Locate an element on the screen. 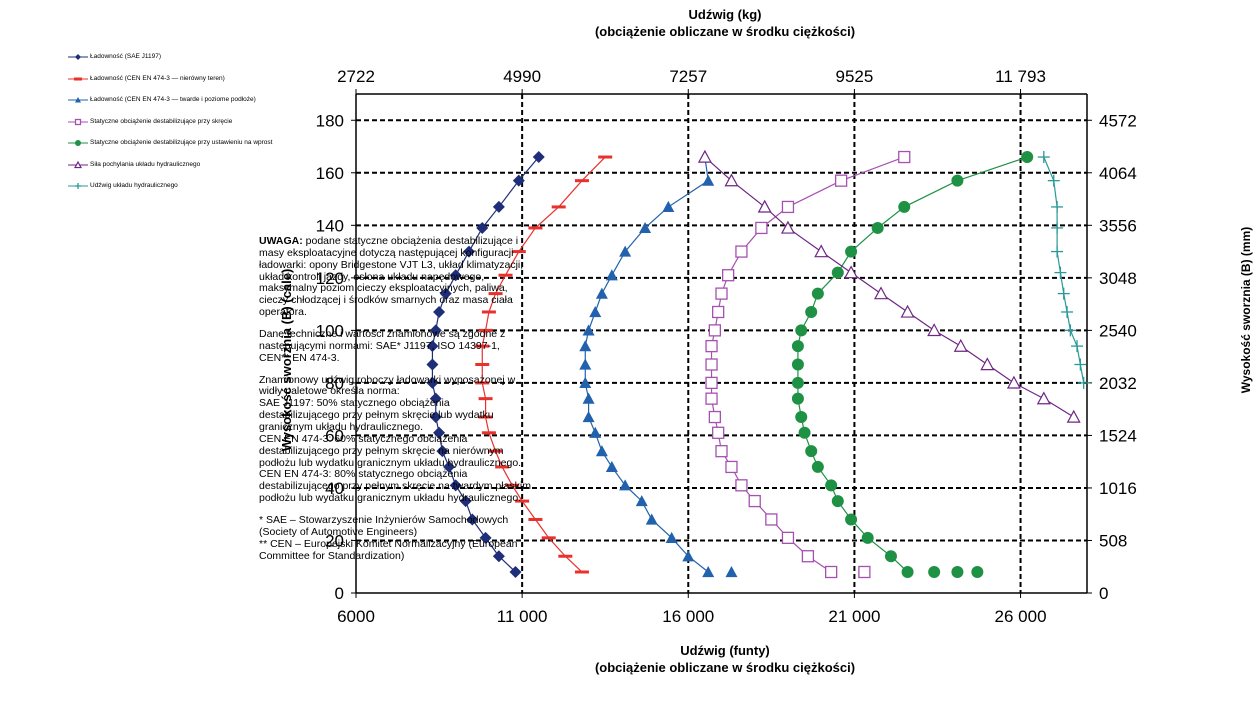 Image resolution: width=1258 pixels, height=719 pixels. x-top-tick-label: 11 793 is located at coordinates (1020, 76).